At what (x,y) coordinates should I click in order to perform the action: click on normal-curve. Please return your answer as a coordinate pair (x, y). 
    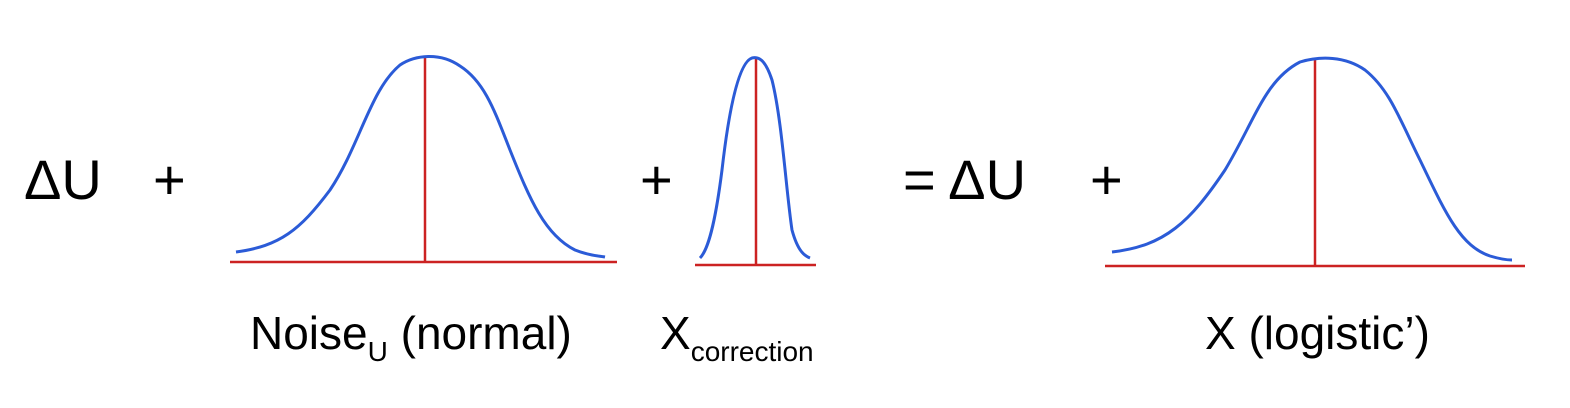
    Looking at the image, I should click on (420, 157).